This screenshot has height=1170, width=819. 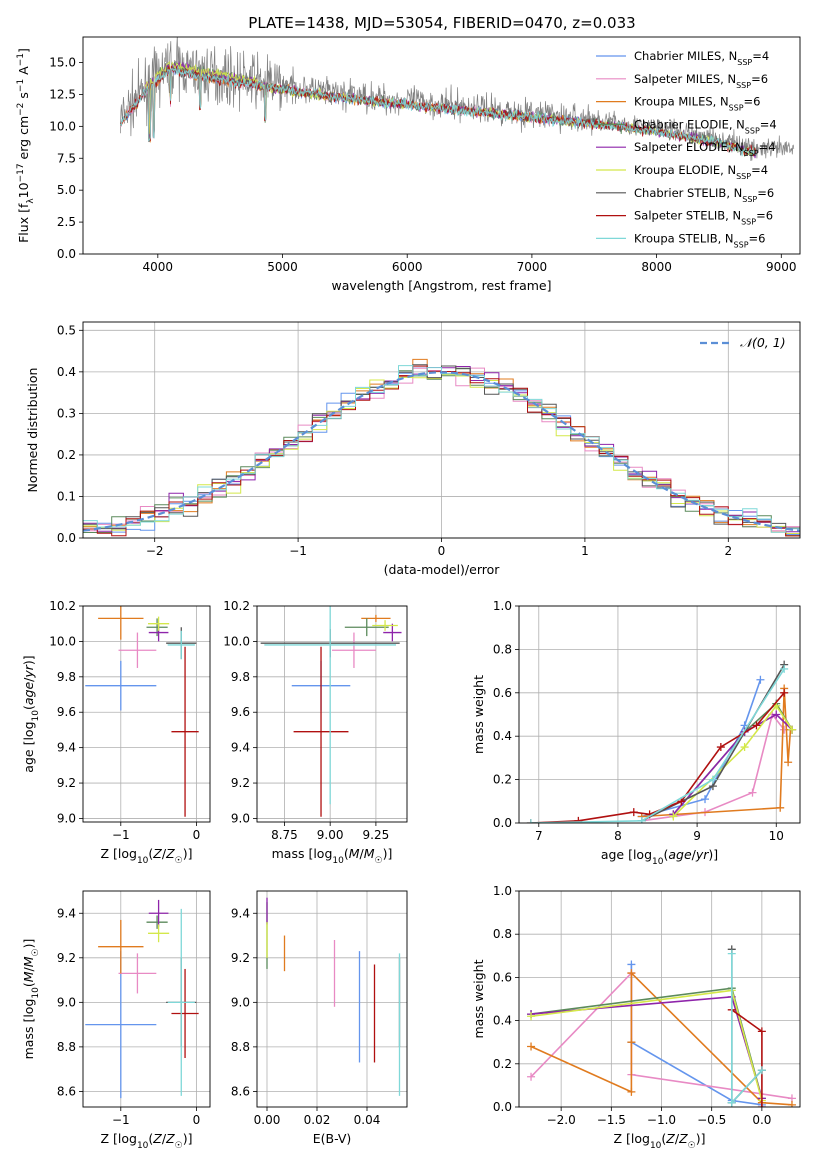 What do you see at coordinates (267, 1120) in the screenshot?
I see `x-tick-label: 0.00` at bounding box center [267, 1120].